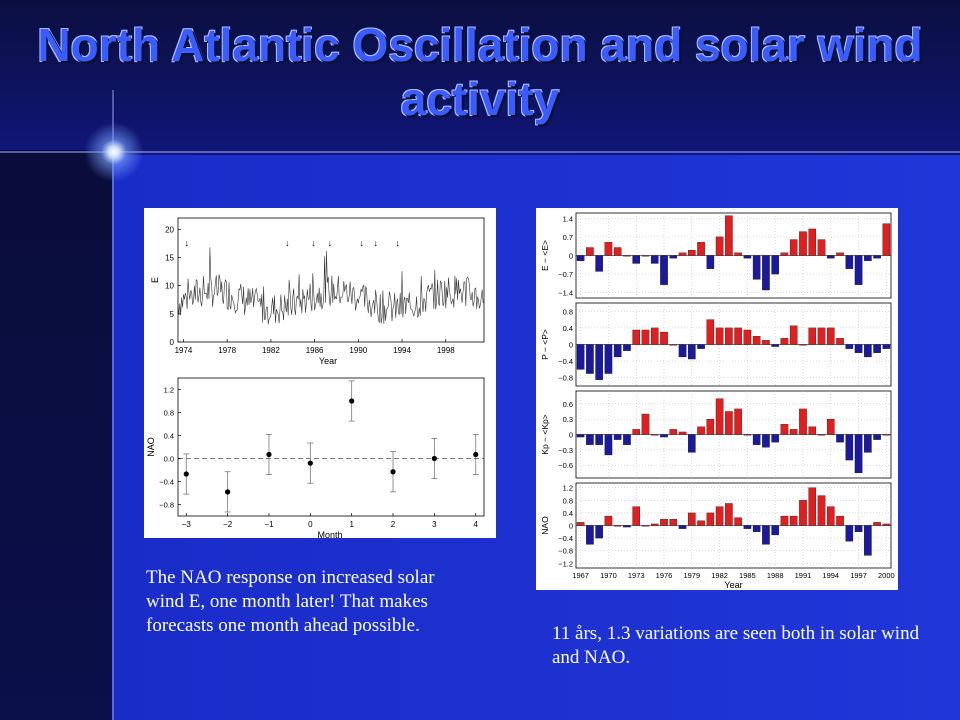 Image resolution: width=960 pixels, height=720 pixels. What do you see at coordinates (269, 524) in the screenshot?
I see `x-tick-label: −1` at bounding box center [269, 524].